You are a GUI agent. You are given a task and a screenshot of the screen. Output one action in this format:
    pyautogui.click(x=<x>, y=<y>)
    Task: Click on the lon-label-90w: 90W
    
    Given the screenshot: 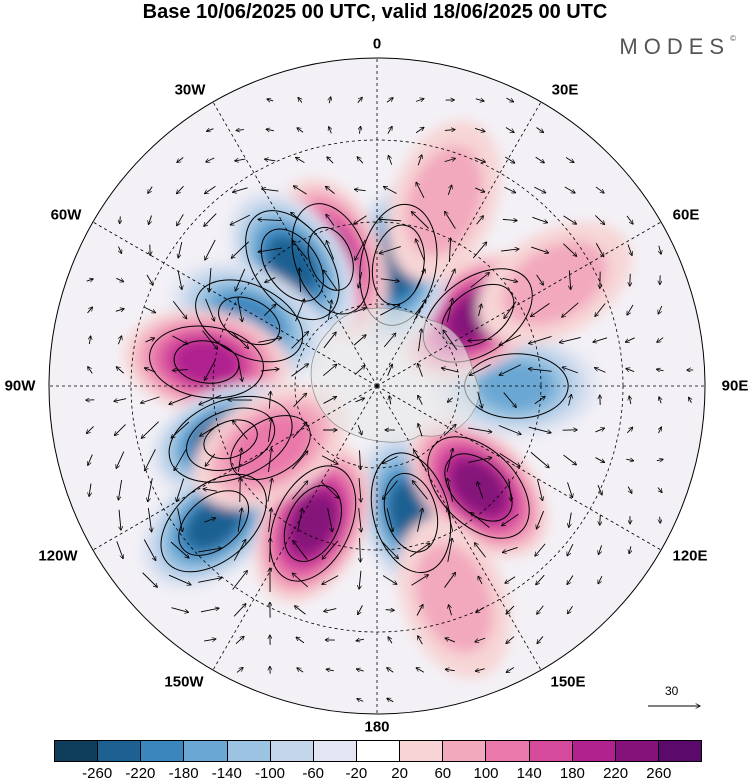 What is the action you would take?
    pyautogui.click(x=20, y=386)
    